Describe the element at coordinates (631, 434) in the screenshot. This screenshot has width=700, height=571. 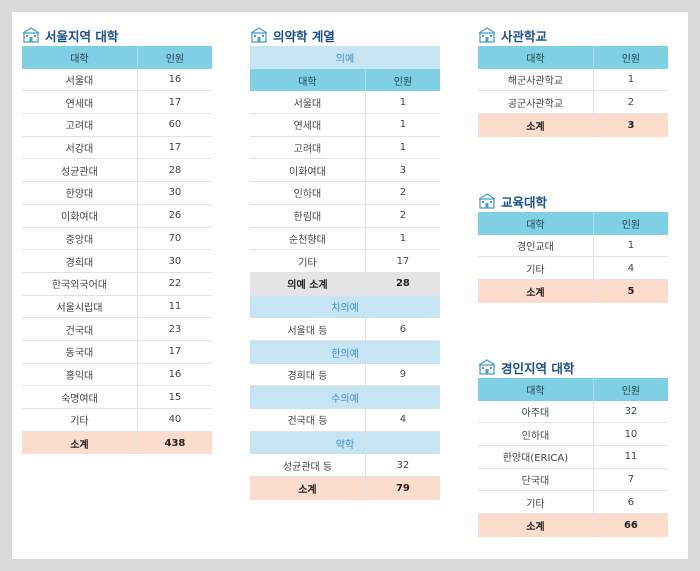
I see `cell: 10` at that location.